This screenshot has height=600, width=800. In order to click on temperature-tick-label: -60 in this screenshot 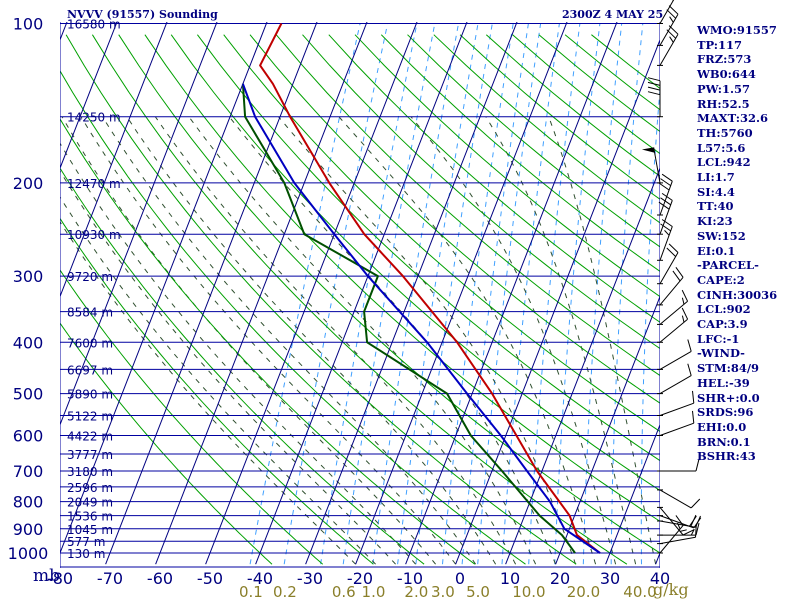, I will do `click(160, 578)`.